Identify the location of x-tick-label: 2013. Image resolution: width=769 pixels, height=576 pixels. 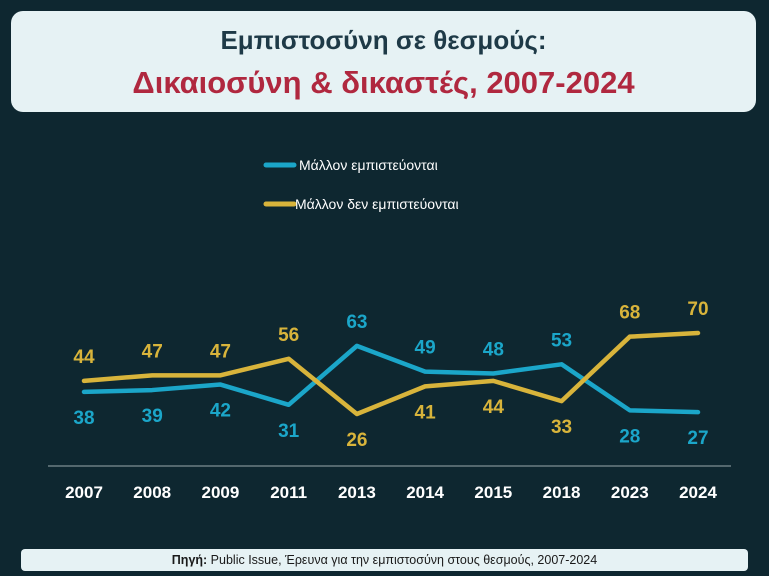
(357, 492).